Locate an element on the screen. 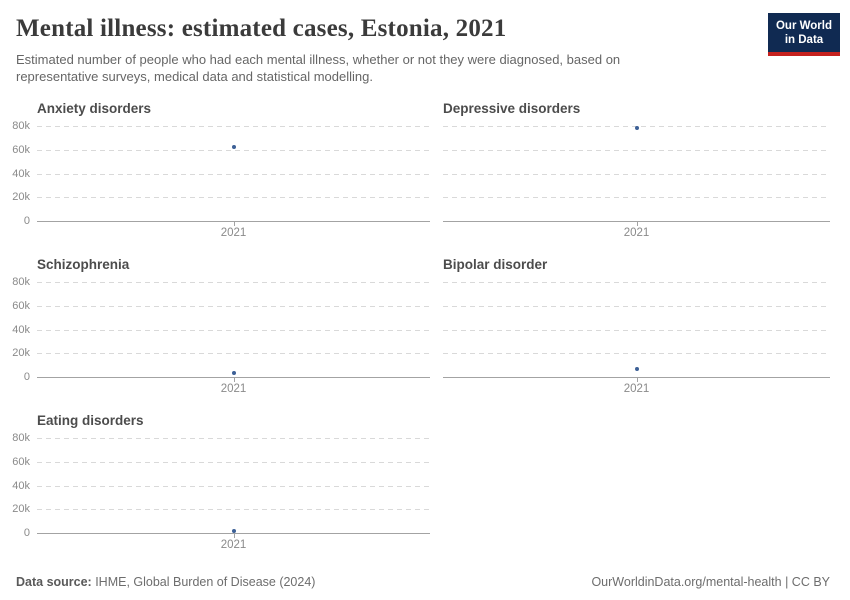 The width and height of the screenshot is (850, 600). owid-logo-line2: in Data is located at coordinates (804, 40).